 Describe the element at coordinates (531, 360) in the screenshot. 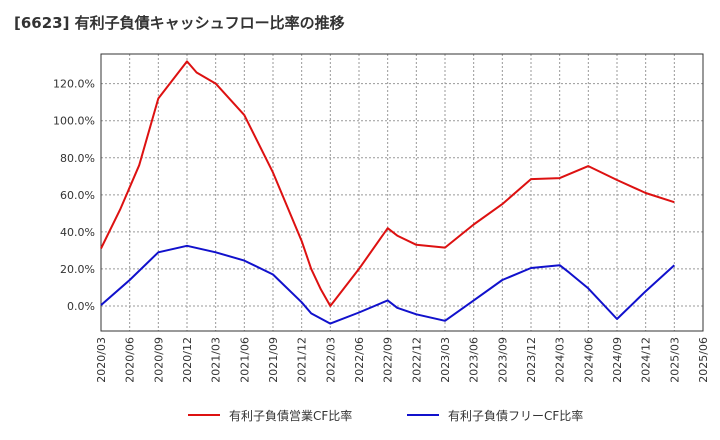

I see `x-tick-label: 2023/12` at that location.